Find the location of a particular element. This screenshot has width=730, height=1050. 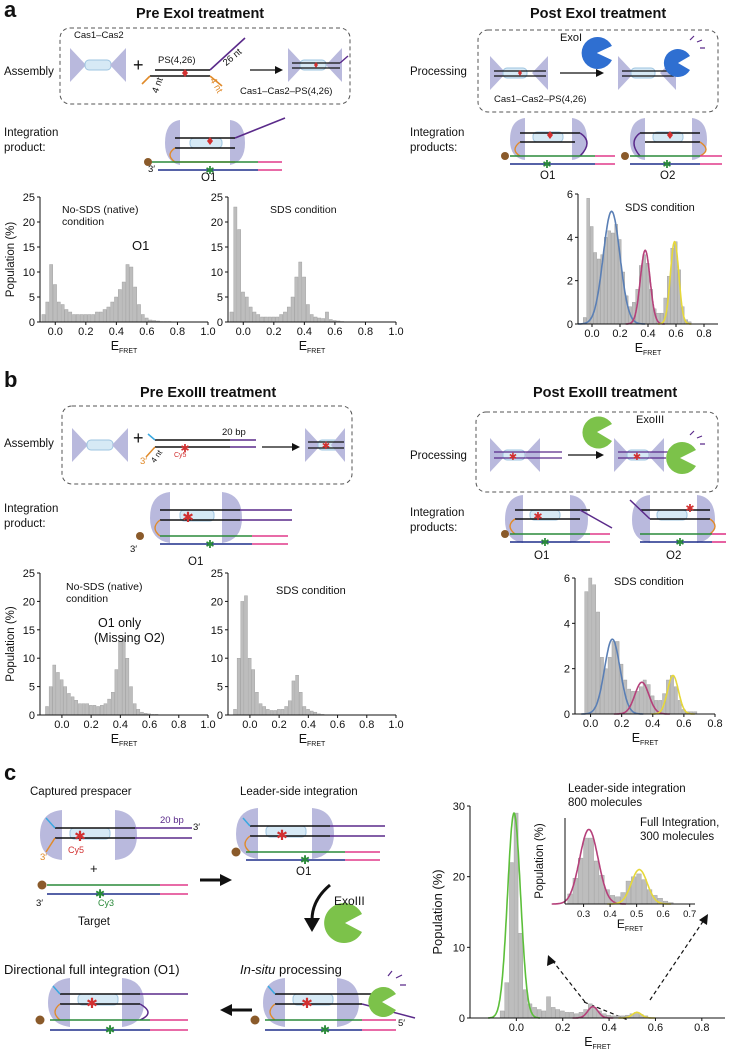

complex-before-exoi is located at coordinates (519, 73).